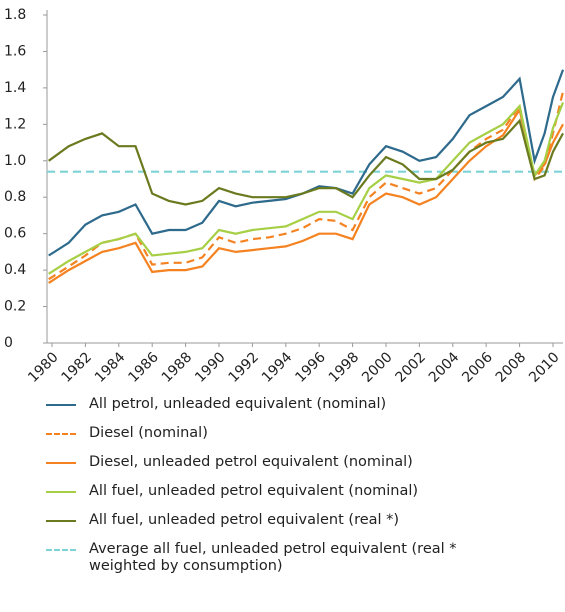 The width and height of the screenshot is (565, 612). Describe the element at coordinates (43, 367) in the screenshot. I see `x-tick-label: 1980` at that location.